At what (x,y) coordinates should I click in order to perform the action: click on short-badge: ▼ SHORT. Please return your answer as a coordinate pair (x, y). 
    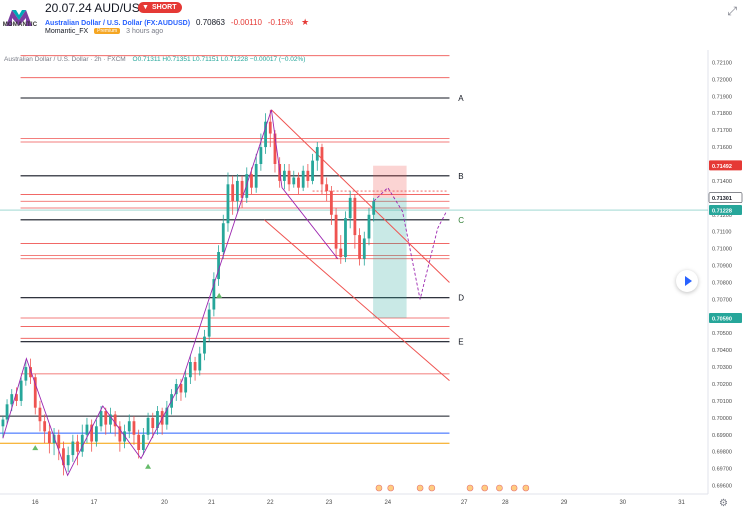
    Looking at the image, I should click on (160, 7).